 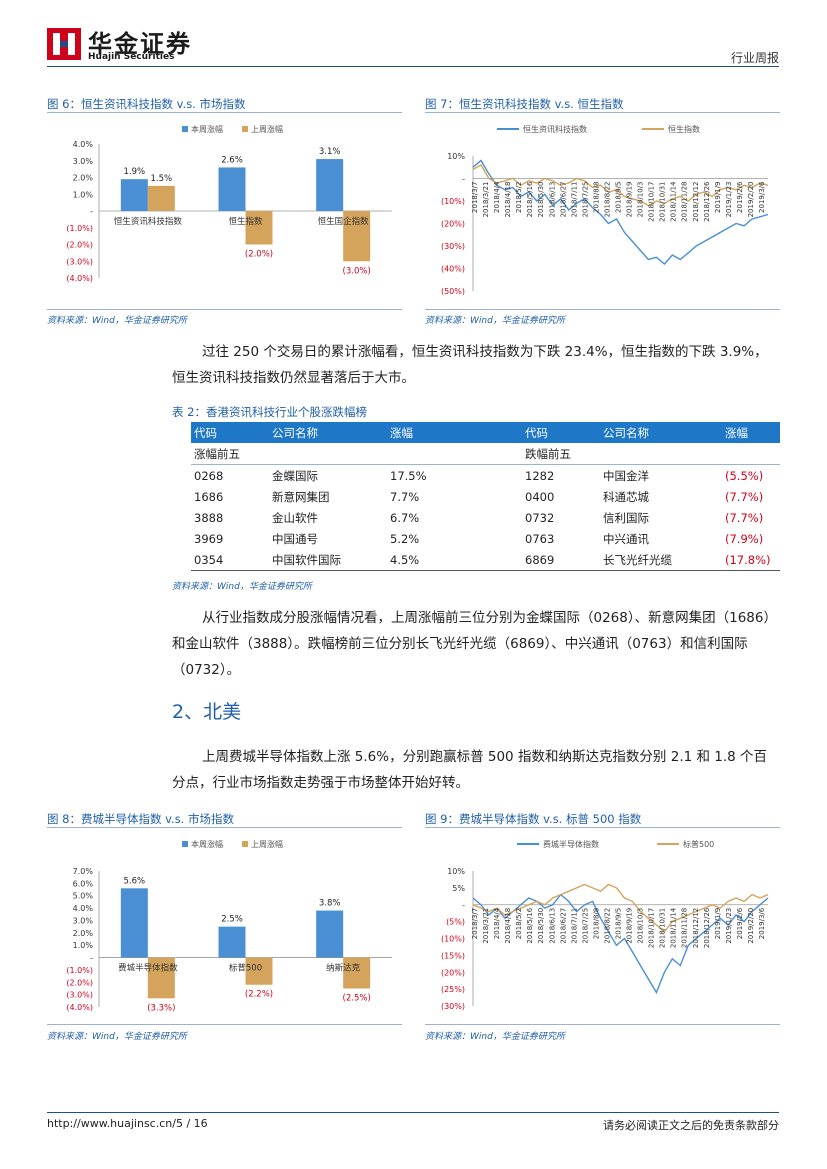 I want to click on y-tick-label: 5%, so click(x=458, y=888).